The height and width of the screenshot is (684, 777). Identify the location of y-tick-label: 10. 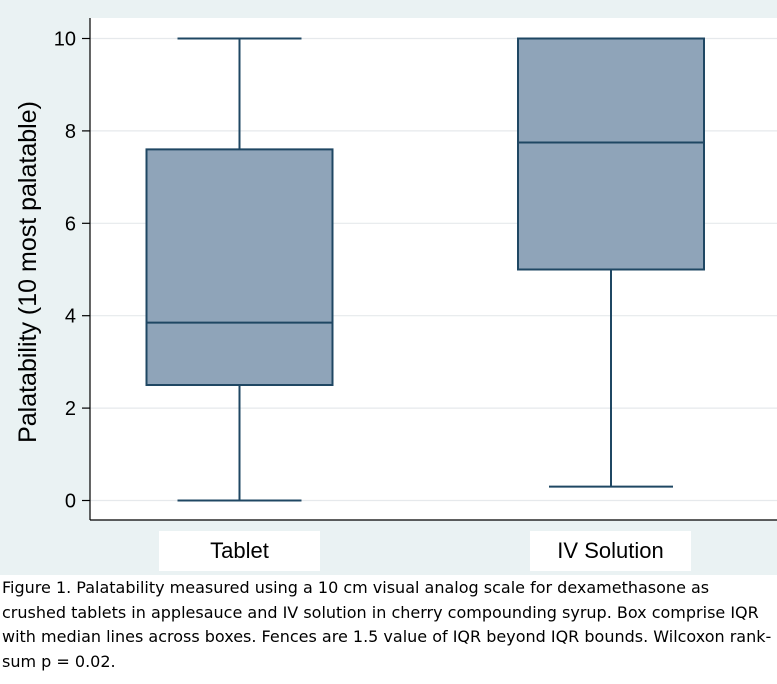
(65, 40).